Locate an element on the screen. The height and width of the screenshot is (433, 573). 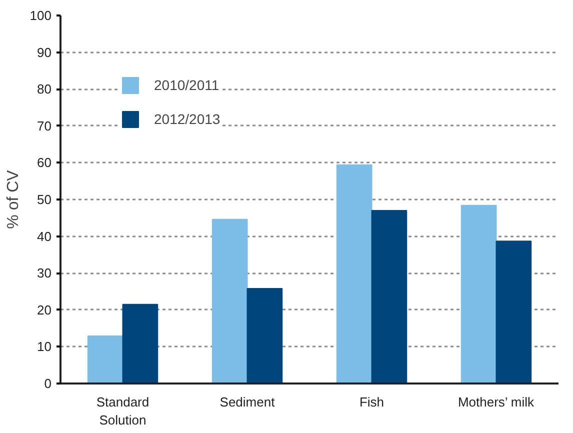
legend-label: 2010/2011 is located at coordinates (187, 85).